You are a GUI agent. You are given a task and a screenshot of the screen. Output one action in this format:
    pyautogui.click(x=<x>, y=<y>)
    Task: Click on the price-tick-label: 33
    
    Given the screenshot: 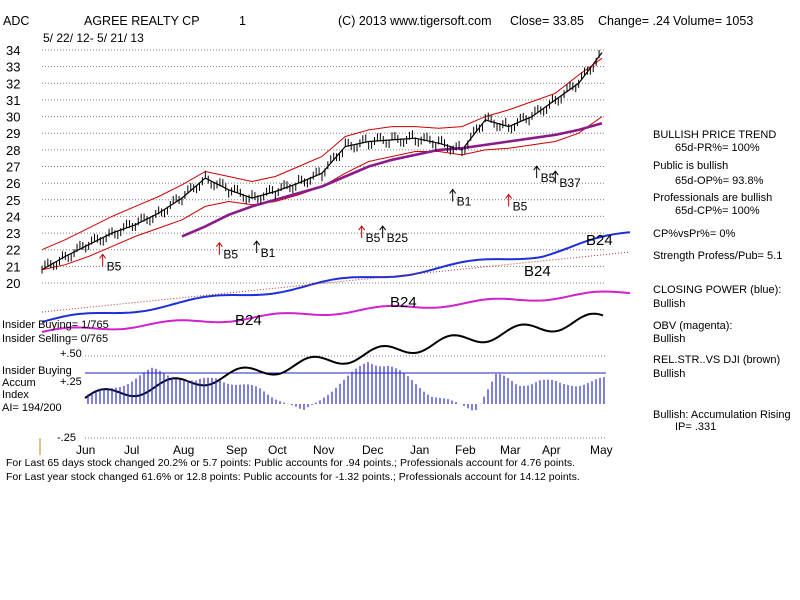 What is the action you would take?
    pyautogui.click(x=13, y=67)
    